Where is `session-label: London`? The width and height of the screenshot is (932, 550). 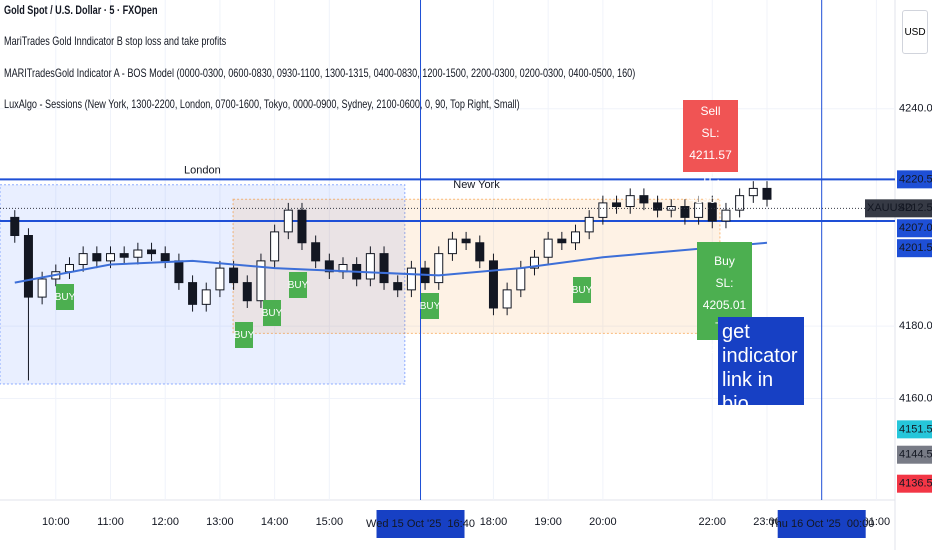
session-label: London is located at coordinates (202, 171).